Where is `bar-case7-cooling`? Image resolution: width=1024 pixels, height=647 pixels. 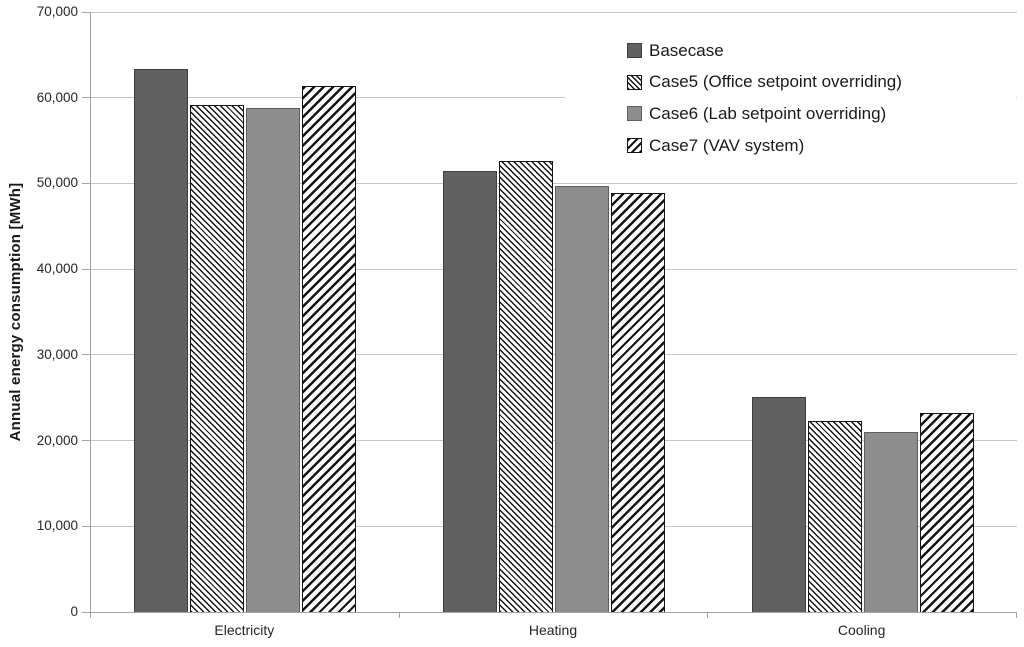
bar-case7-cooling is located at coordinates (946, 512).